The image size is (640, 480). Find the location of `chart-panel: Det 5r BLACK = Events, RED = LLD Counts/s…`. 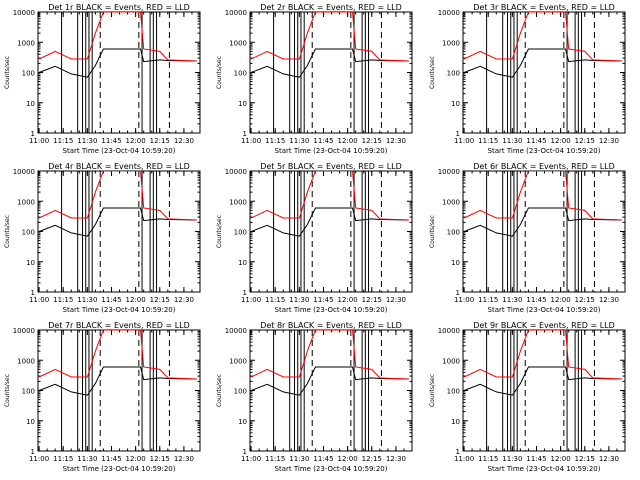

chart-panel: Det 5r BLACK = Events, RED = LLD Counts/s… is located at coordinates (314, 238).